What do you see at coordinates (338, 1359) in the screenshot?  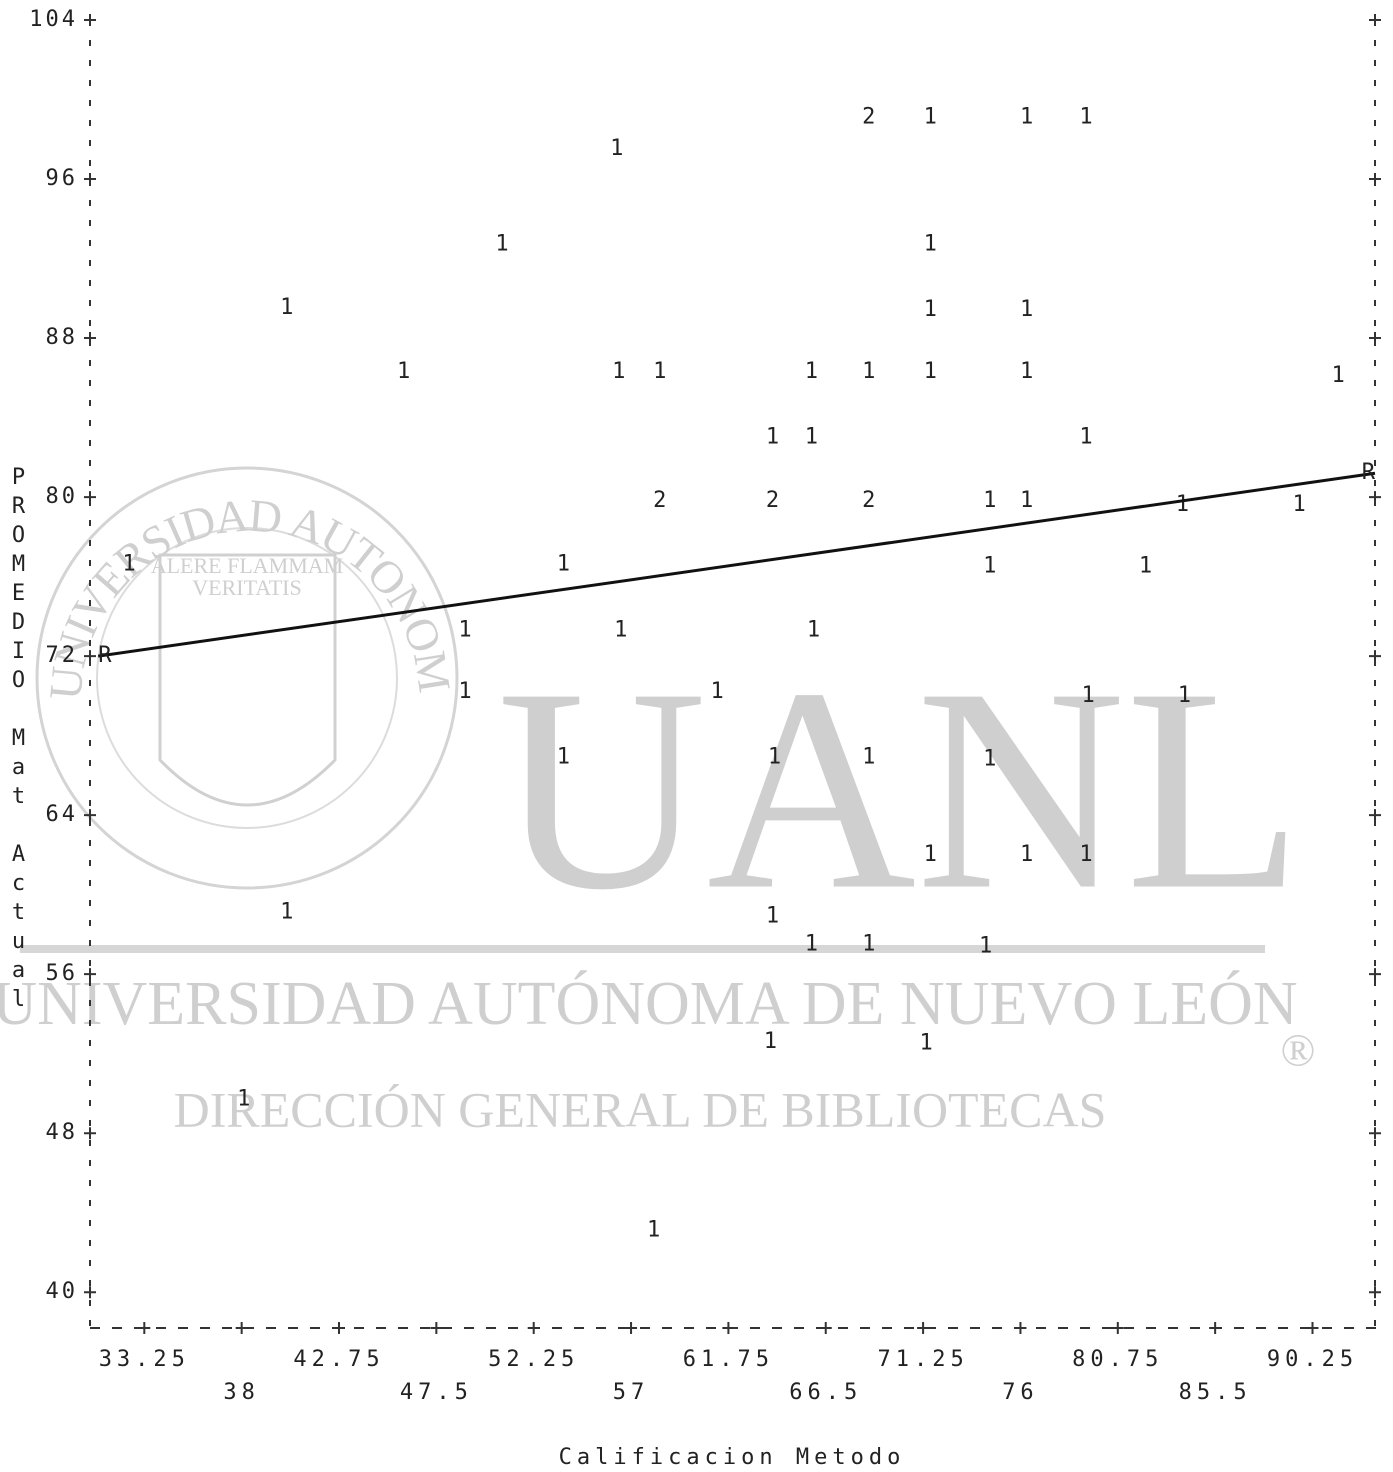 I see `x-tick-label: 42.75` at bounding box center [338, 1359].